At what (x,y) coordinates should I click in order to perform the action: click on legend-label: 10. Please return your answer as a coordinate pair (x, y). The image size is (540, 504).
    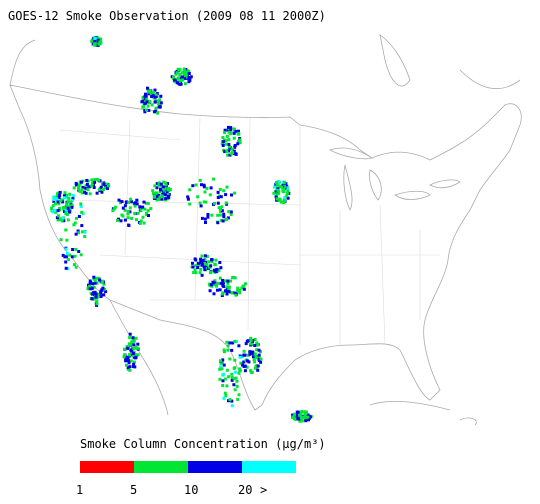
    Looking at the image, I should click on (191, 490).